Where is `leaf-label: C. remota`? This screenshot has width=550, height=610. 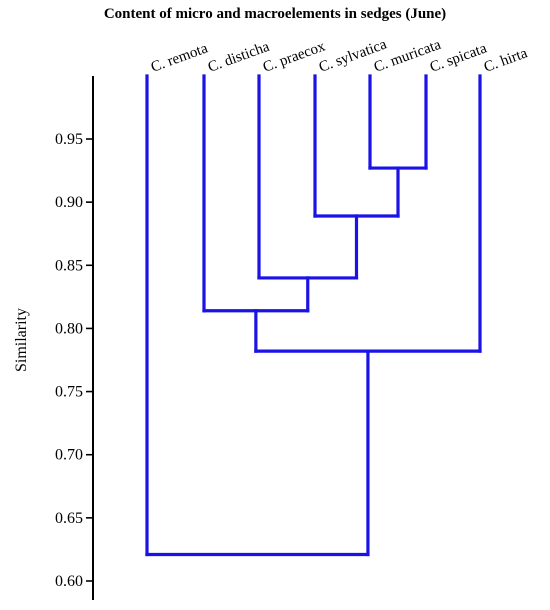
leaf-label: C. remota is located at coordinates (179, 57).